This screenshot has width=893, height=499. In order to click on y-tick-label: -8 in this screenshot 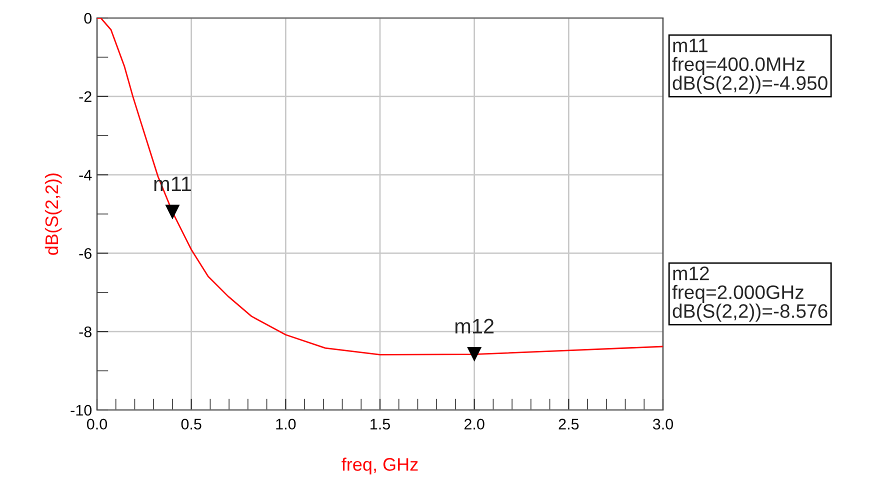, I will do `click(85, 332)`.